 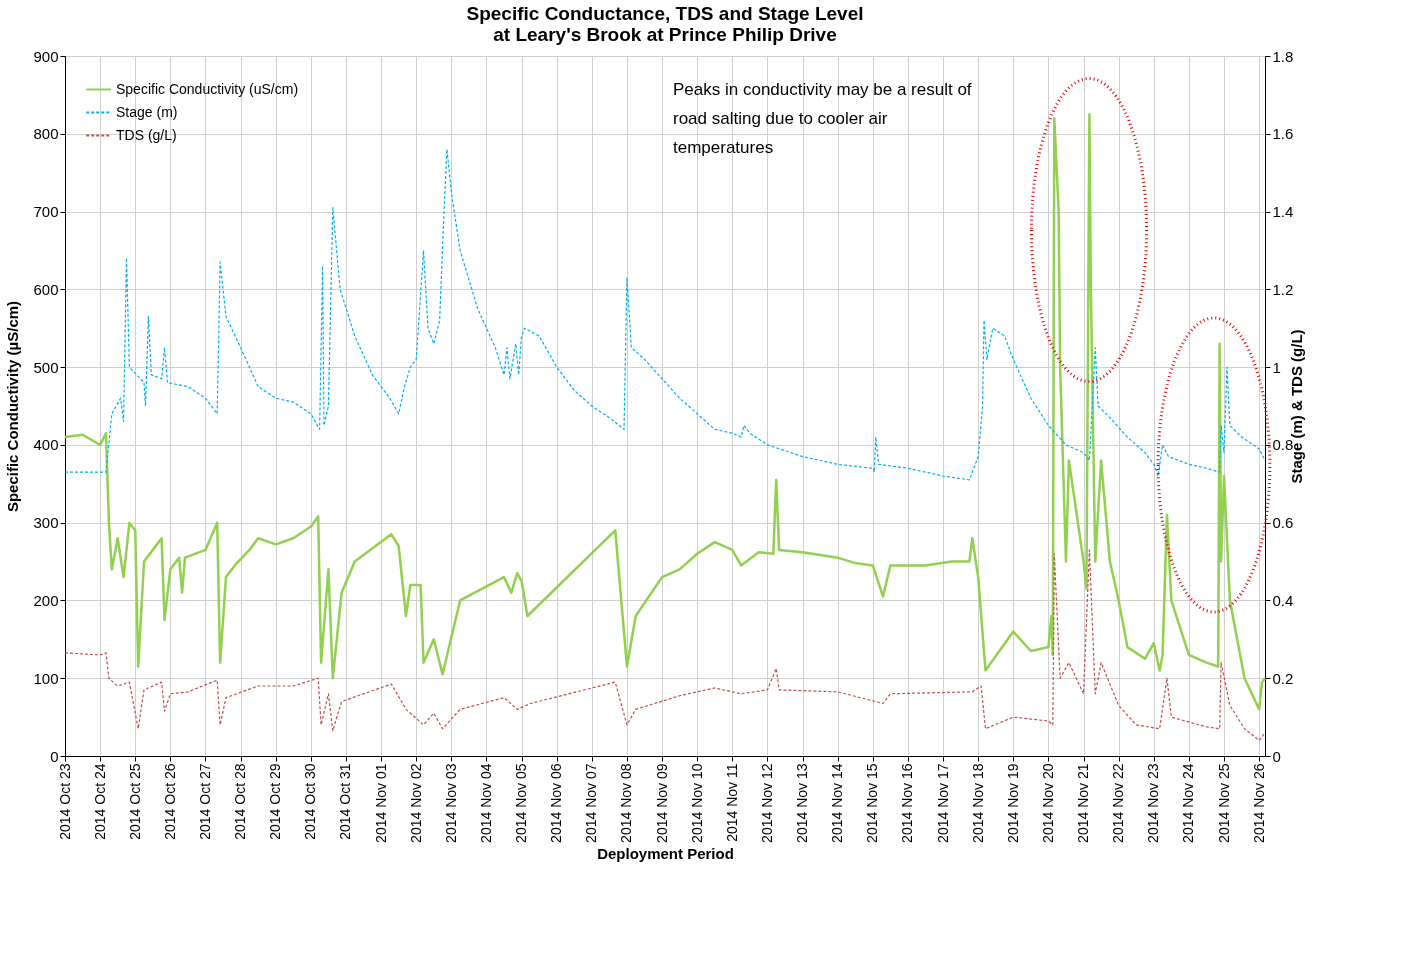 I want to click on y-axis-title: Specific Conductivity (µS/cm), so click(x=13, y=406).